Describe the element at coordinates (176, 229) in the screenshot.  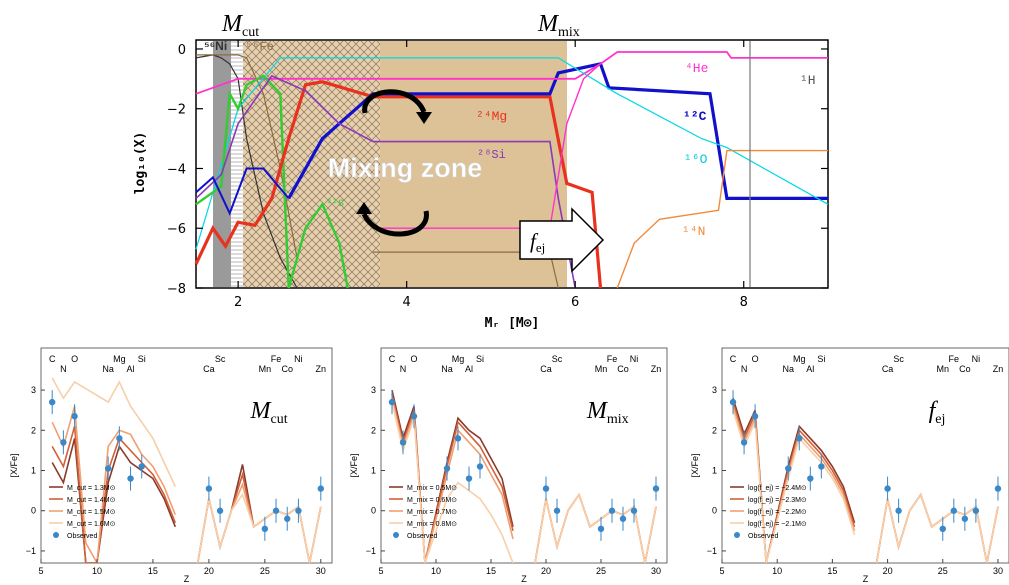
I see `top-ytick-label: −6` at that location.